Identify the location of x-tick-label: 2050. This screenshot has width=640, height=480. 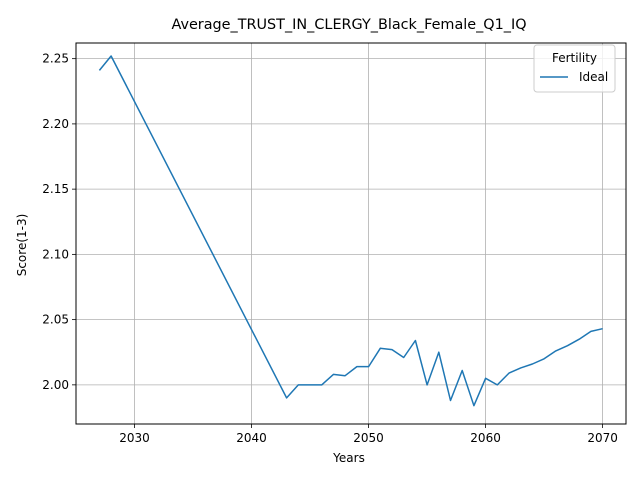
(368, 438).